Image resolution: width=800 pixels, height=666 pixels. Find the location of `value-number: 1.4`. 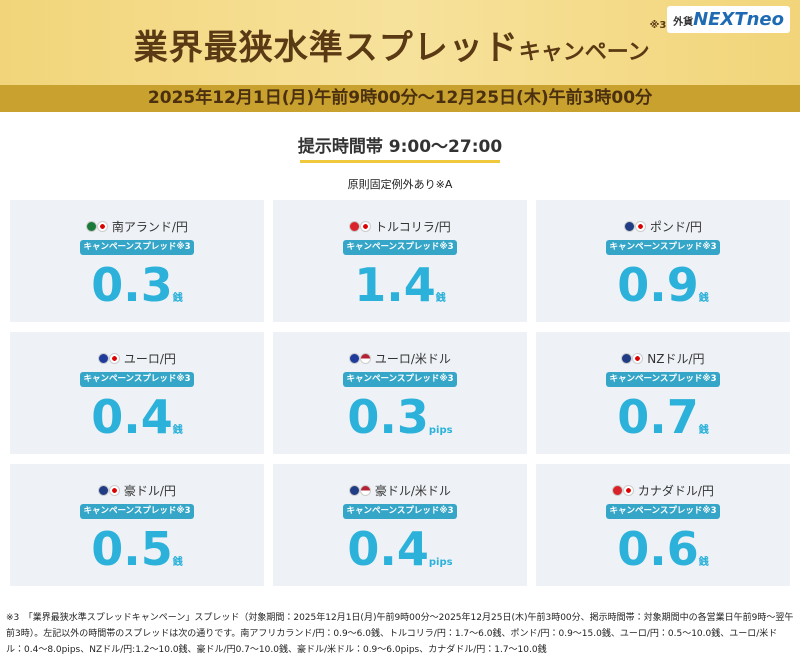

value-number: 1.4 is located at coordinates (395, 285).